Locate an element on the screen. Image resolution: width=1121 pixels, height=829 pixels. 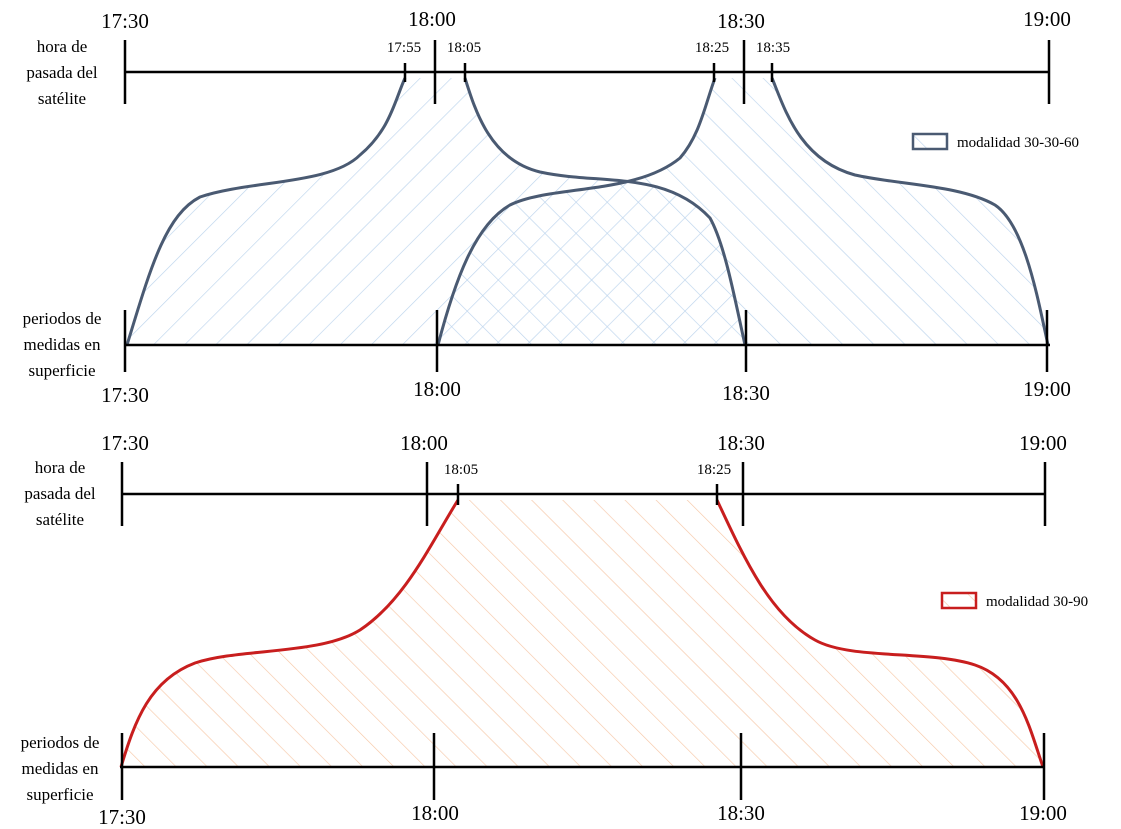
top-sat-minor-label: 17:55 is located at coordinates (404, 48).